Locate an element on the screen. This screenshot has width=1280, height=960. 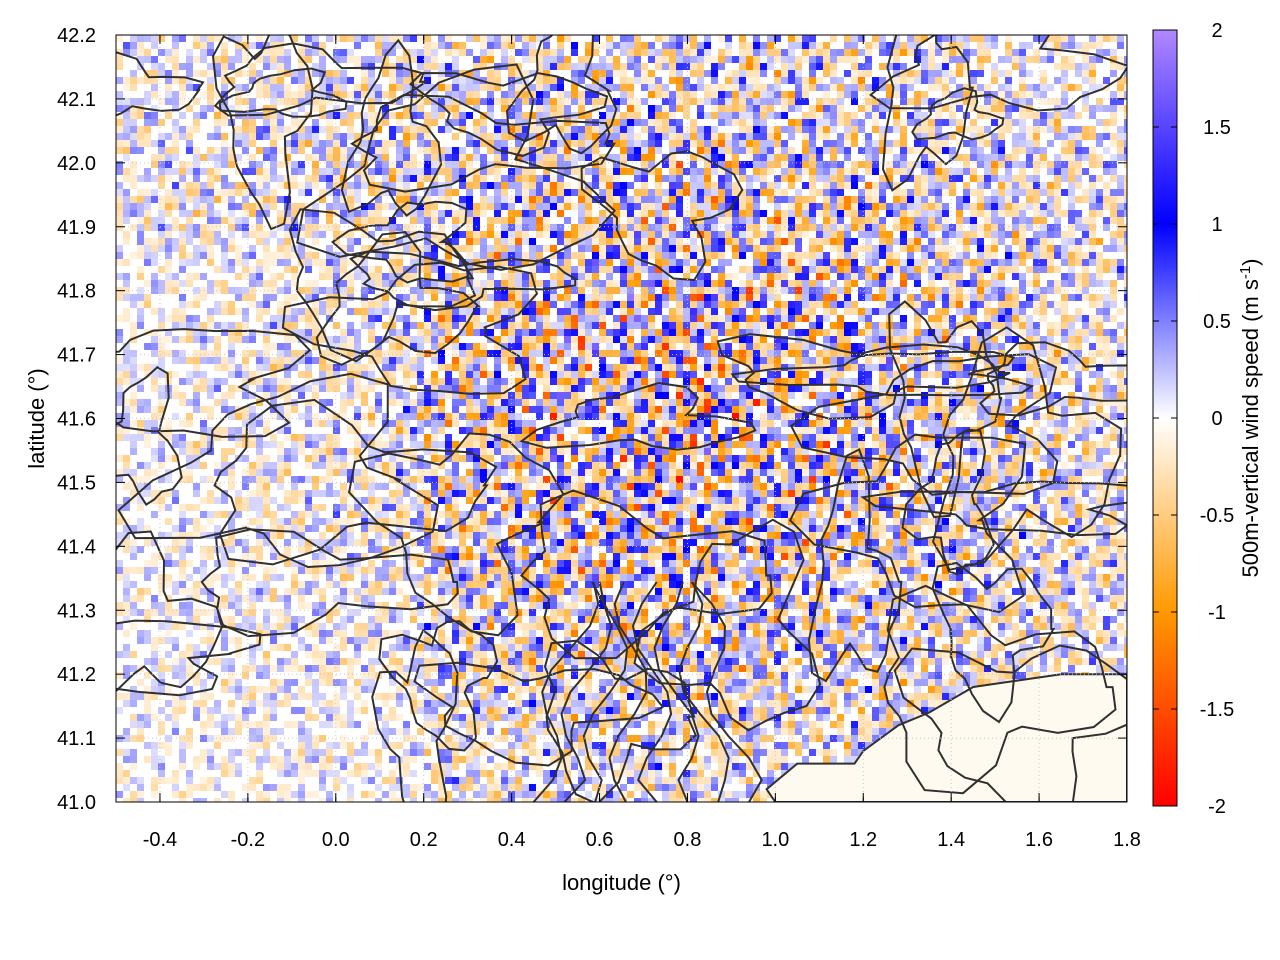
sea-region is located at coordinates (946, 737).